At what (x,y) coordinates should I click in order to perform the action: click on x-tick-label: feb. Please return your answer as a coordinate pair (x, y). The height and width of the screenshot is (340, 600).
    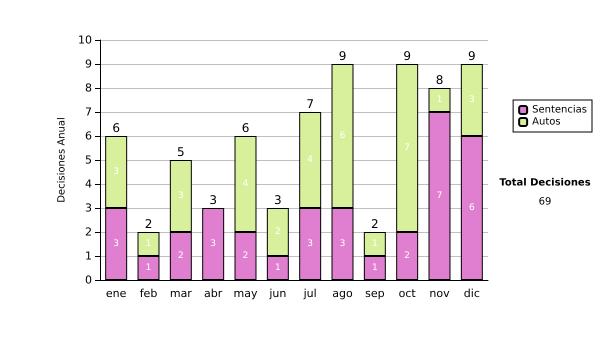
    Looking at the image, I should click on (149, 293).